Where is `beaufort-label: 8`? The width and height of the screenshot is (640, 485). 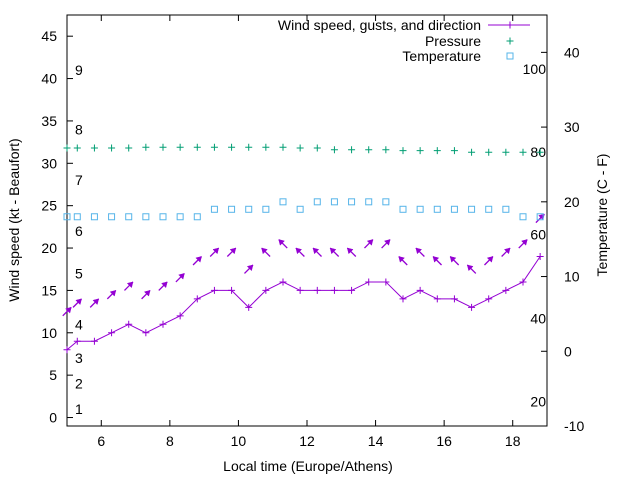 beaufort-label: 8 is located at coordinates (79, 129).